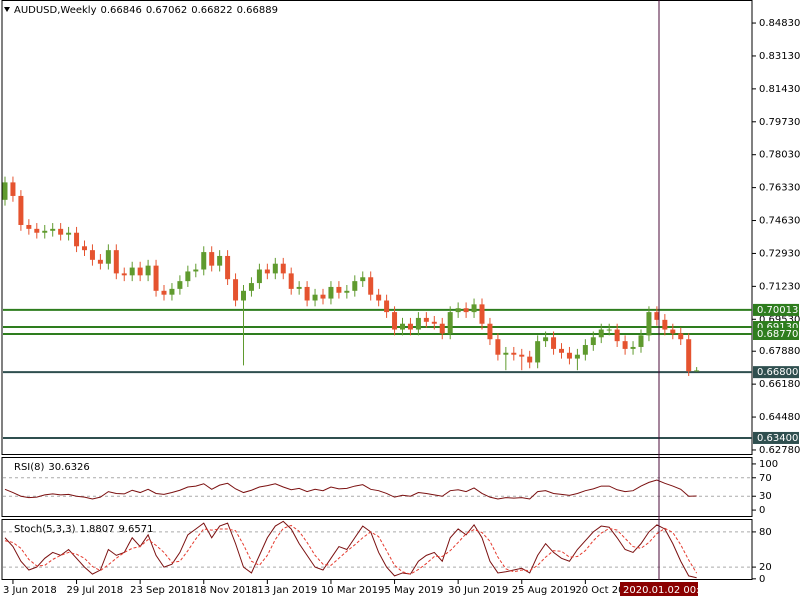 This screenshot has width=800, height=600. I want to click on y-tick-label: 30, so click(765, 496).